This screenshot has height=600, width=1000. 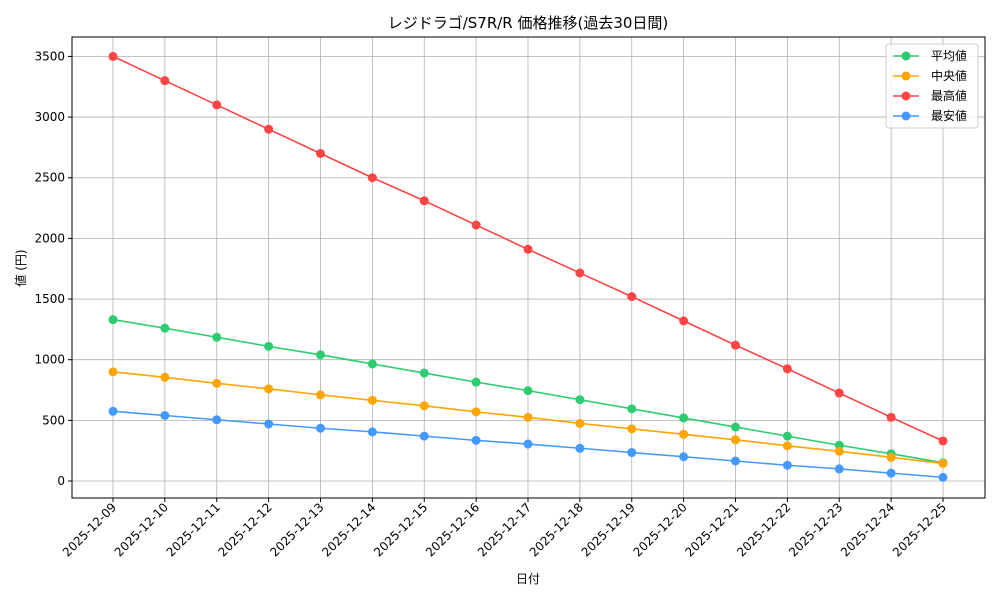 I want to click on x-tick-label: 2025-12-22, so click(x=763, y=529).